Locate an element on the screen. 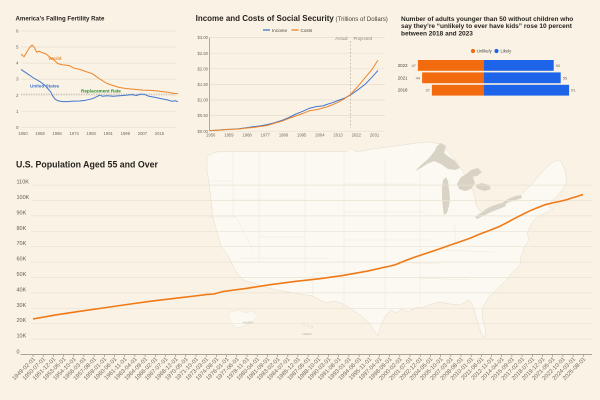 Image resolution: width=600 pixels, height=400 pixels. svg-text: 1983 is located at coordinates (92, 133).